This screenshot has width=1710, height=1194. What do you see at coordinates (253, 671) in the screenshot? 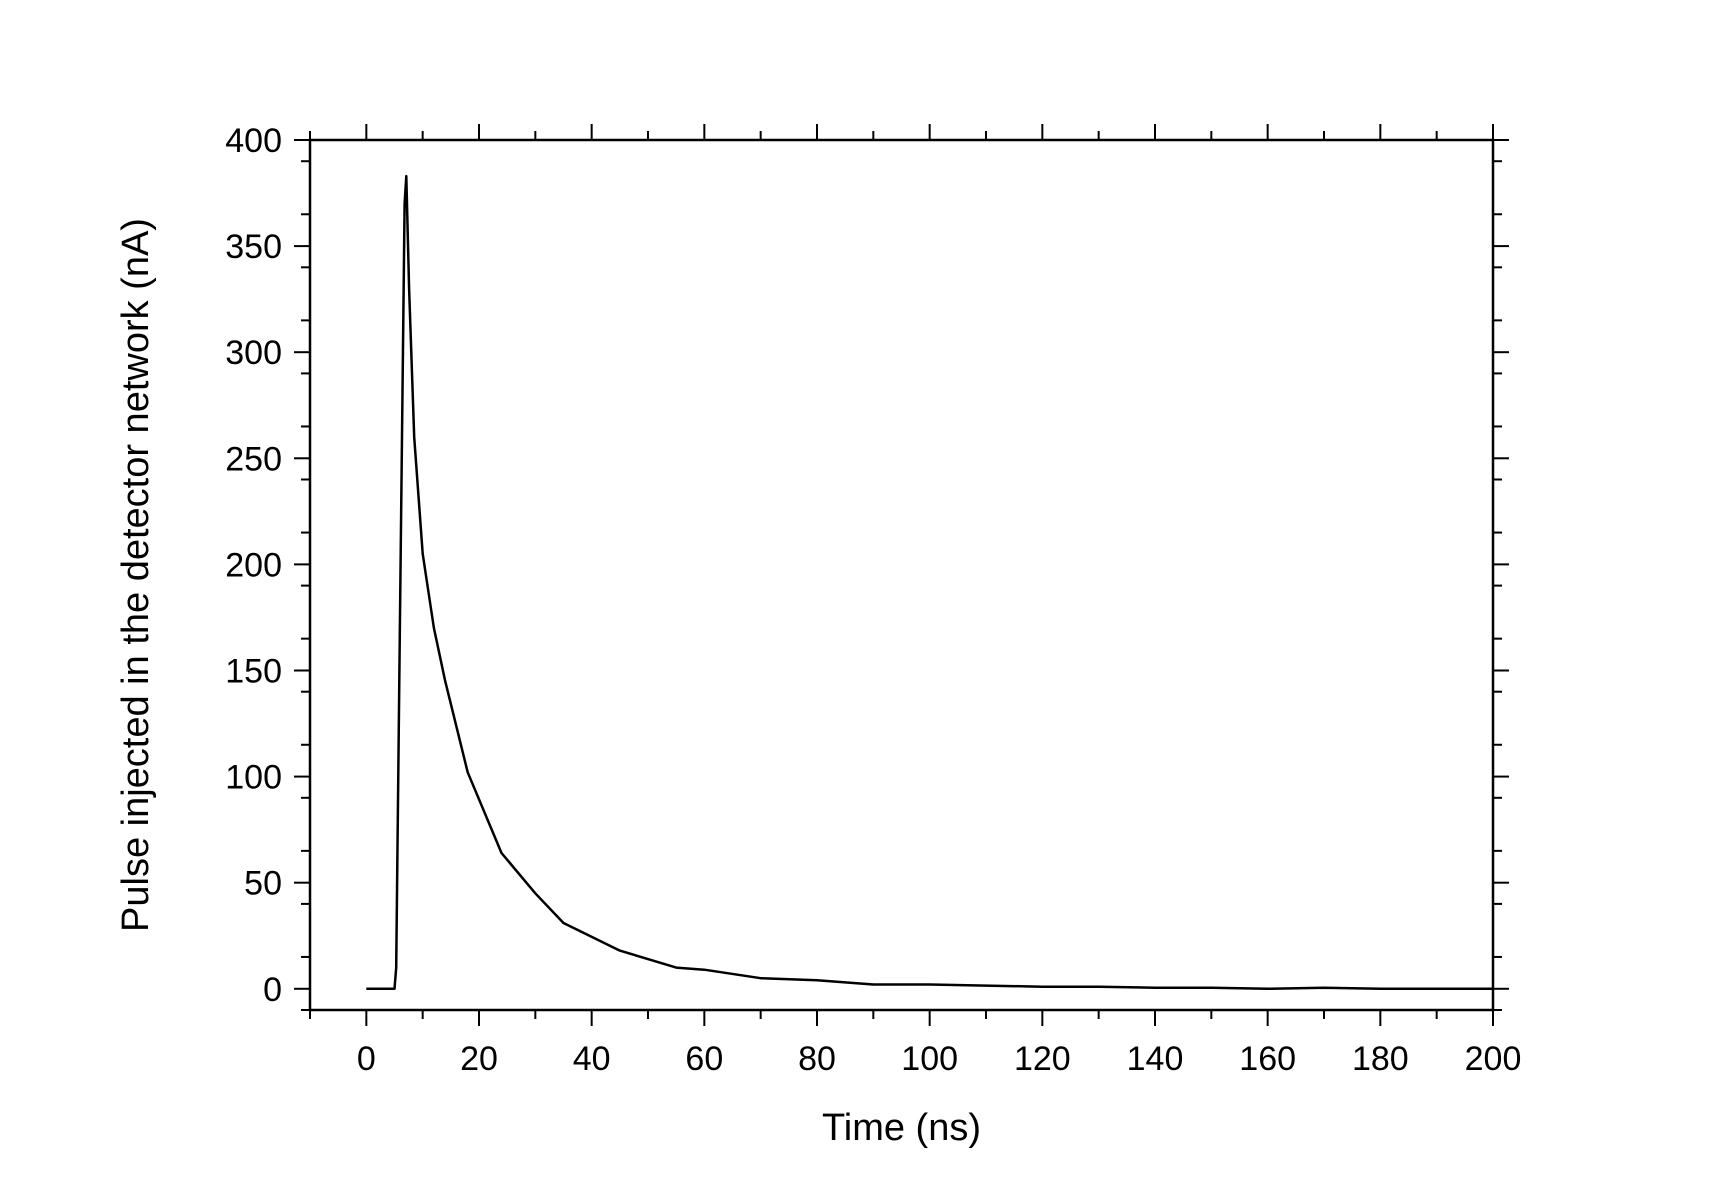
I see `y-tick-label: 150` at bounding box center [253, 671].